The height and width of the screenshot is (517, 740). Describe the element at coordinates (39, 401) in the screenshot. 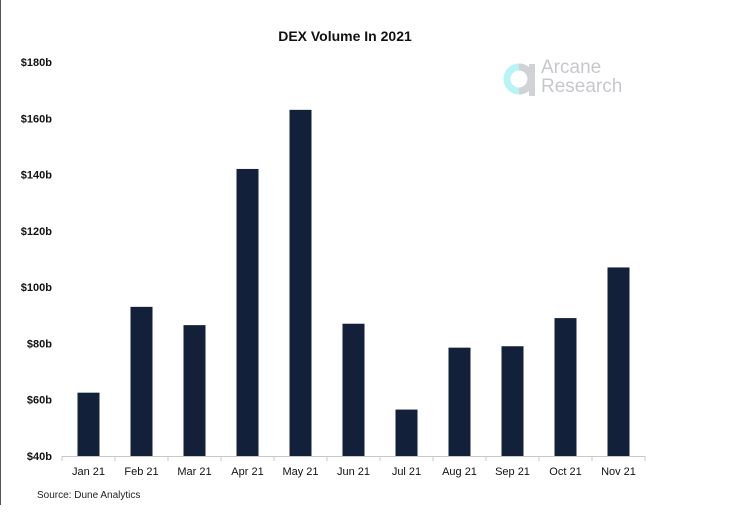

I see `y-tick-label: $60b` at that location.